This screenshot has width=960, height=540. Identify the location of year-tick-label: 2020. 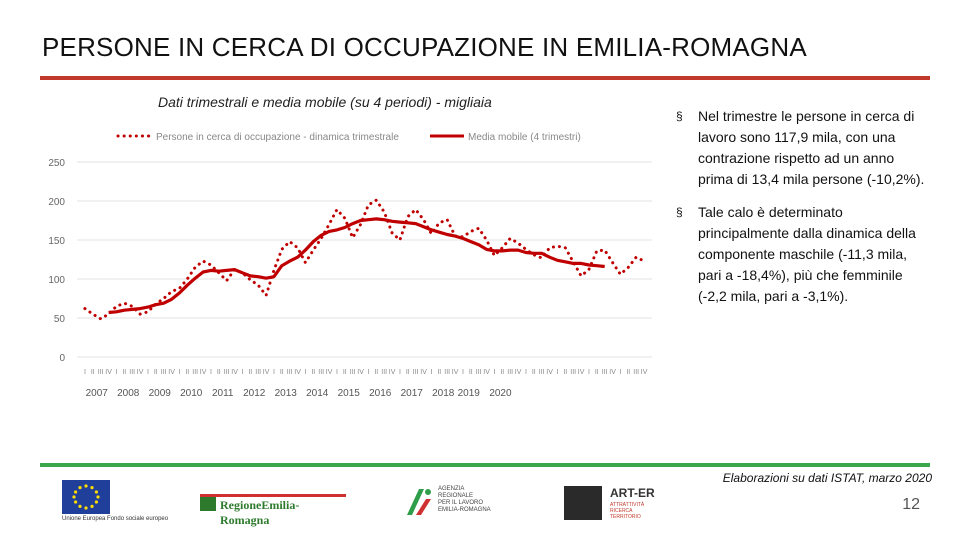
(500, 393).